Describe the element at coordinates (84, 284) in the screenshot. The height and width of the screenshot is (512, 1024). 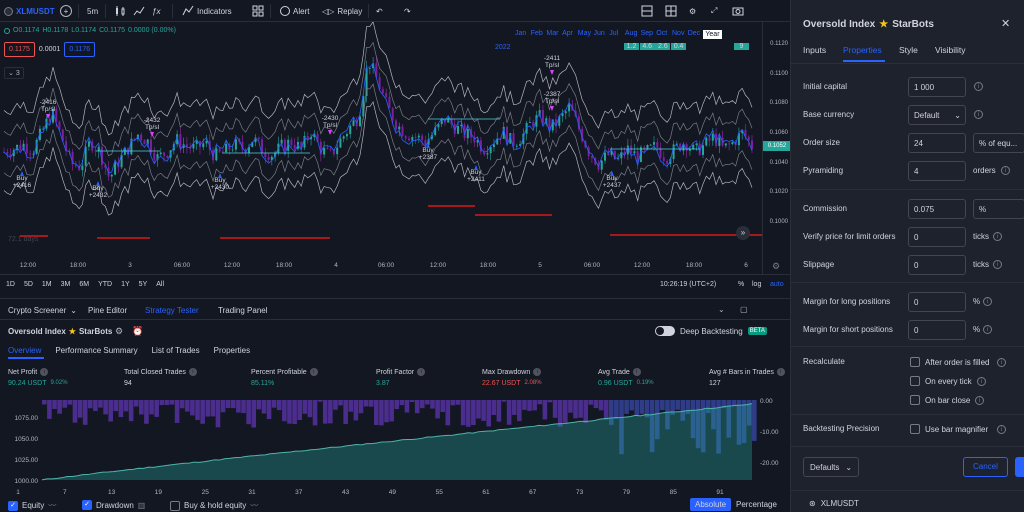
I see `range-button-6m: 6M` at that location.